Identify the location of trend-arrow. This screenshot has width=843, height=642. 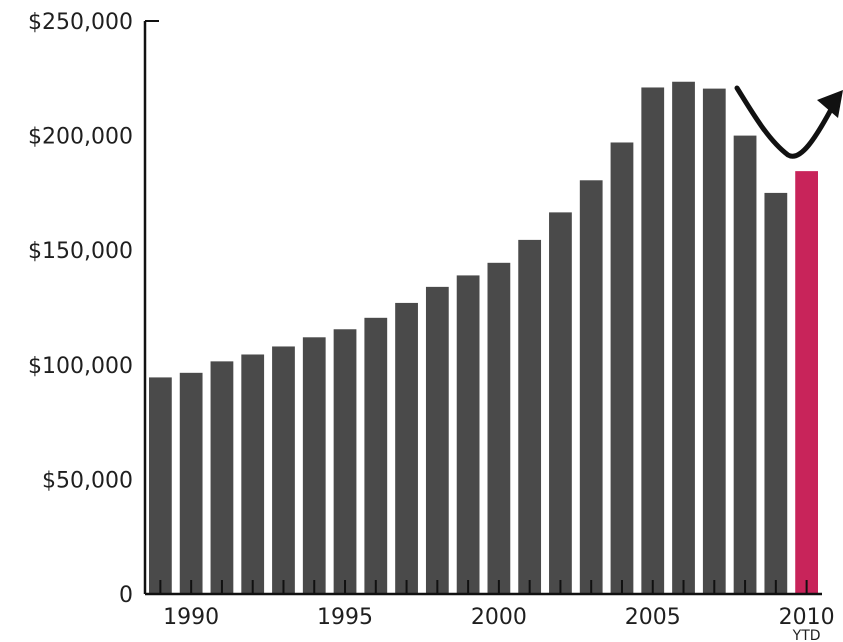
(786, 122).